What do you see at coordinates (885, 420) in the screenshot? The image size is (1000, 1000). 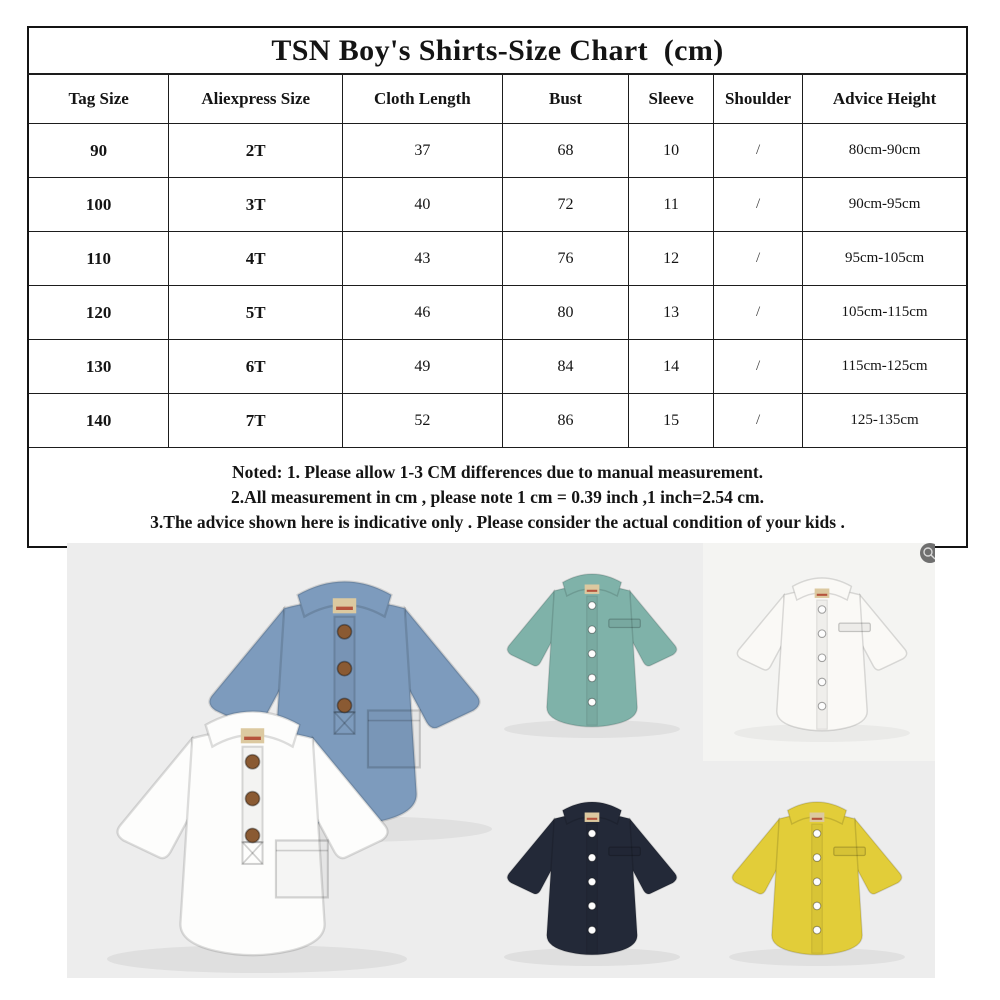 I see `size-cell: 125-135cm` at bounding box center [885, 420].